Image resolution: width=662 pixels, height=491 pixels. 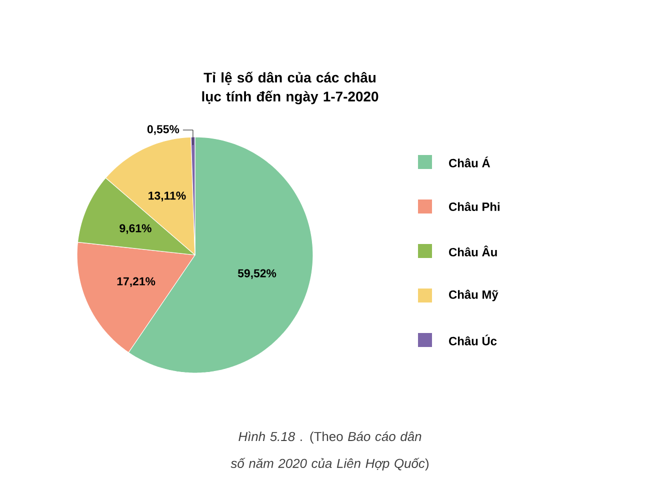 I want to click on legend-label: Châu Âu, so click(x=473, y=251).